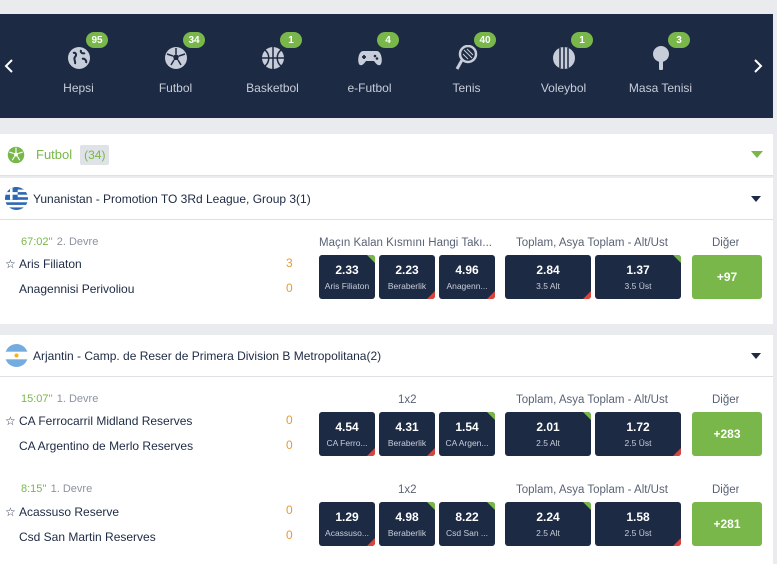 The height and width of the screenshot is (564, 777). I want to click on home-team: ☆ Aris Filiaton, so click(43, 264).